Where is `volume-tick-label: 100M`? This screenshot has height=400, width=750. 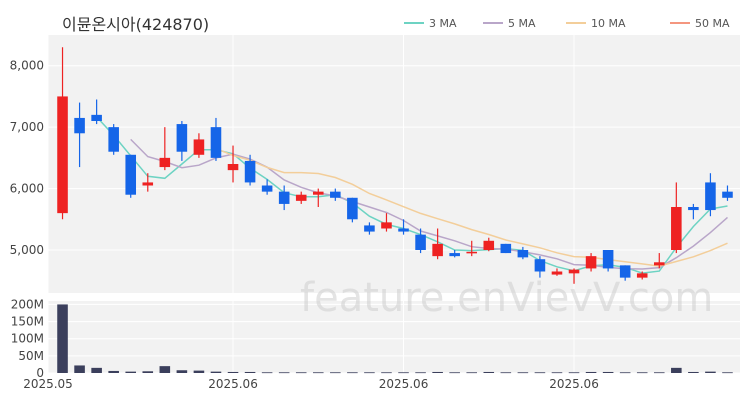 volume-tick-label: 100M is located at coordinates (27, 339).